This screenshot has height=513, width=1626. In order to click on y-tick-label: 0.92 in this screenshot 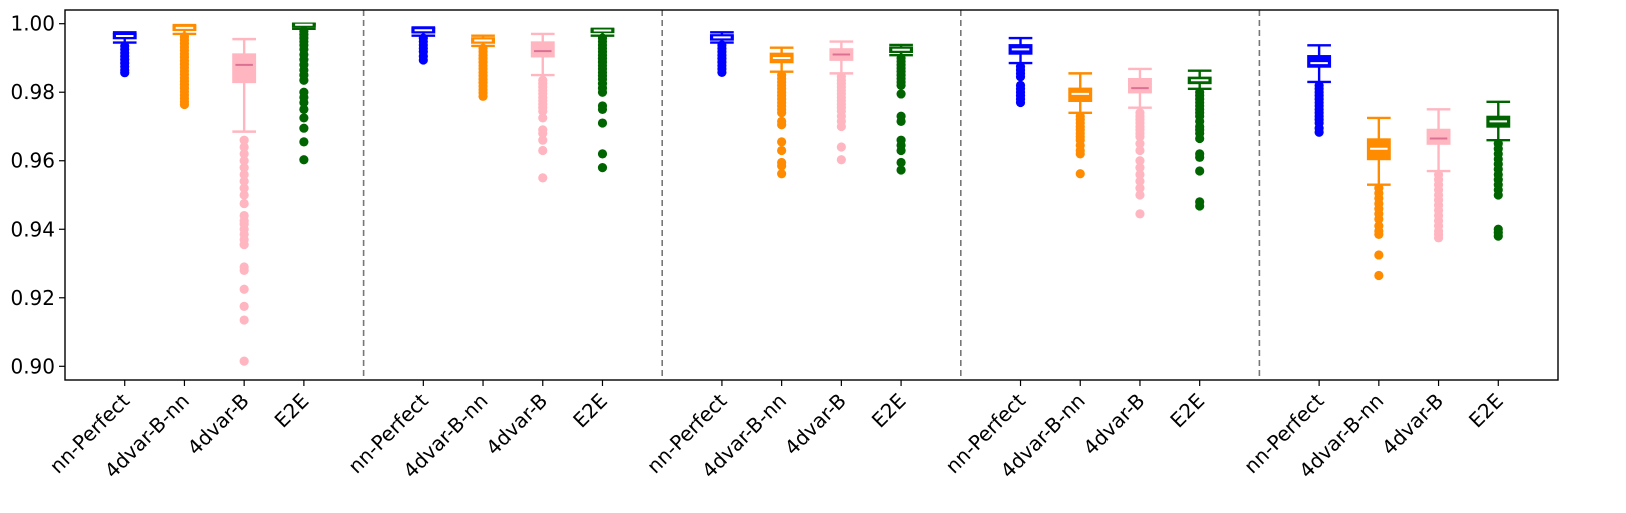, I will do `click(32, 298)`.